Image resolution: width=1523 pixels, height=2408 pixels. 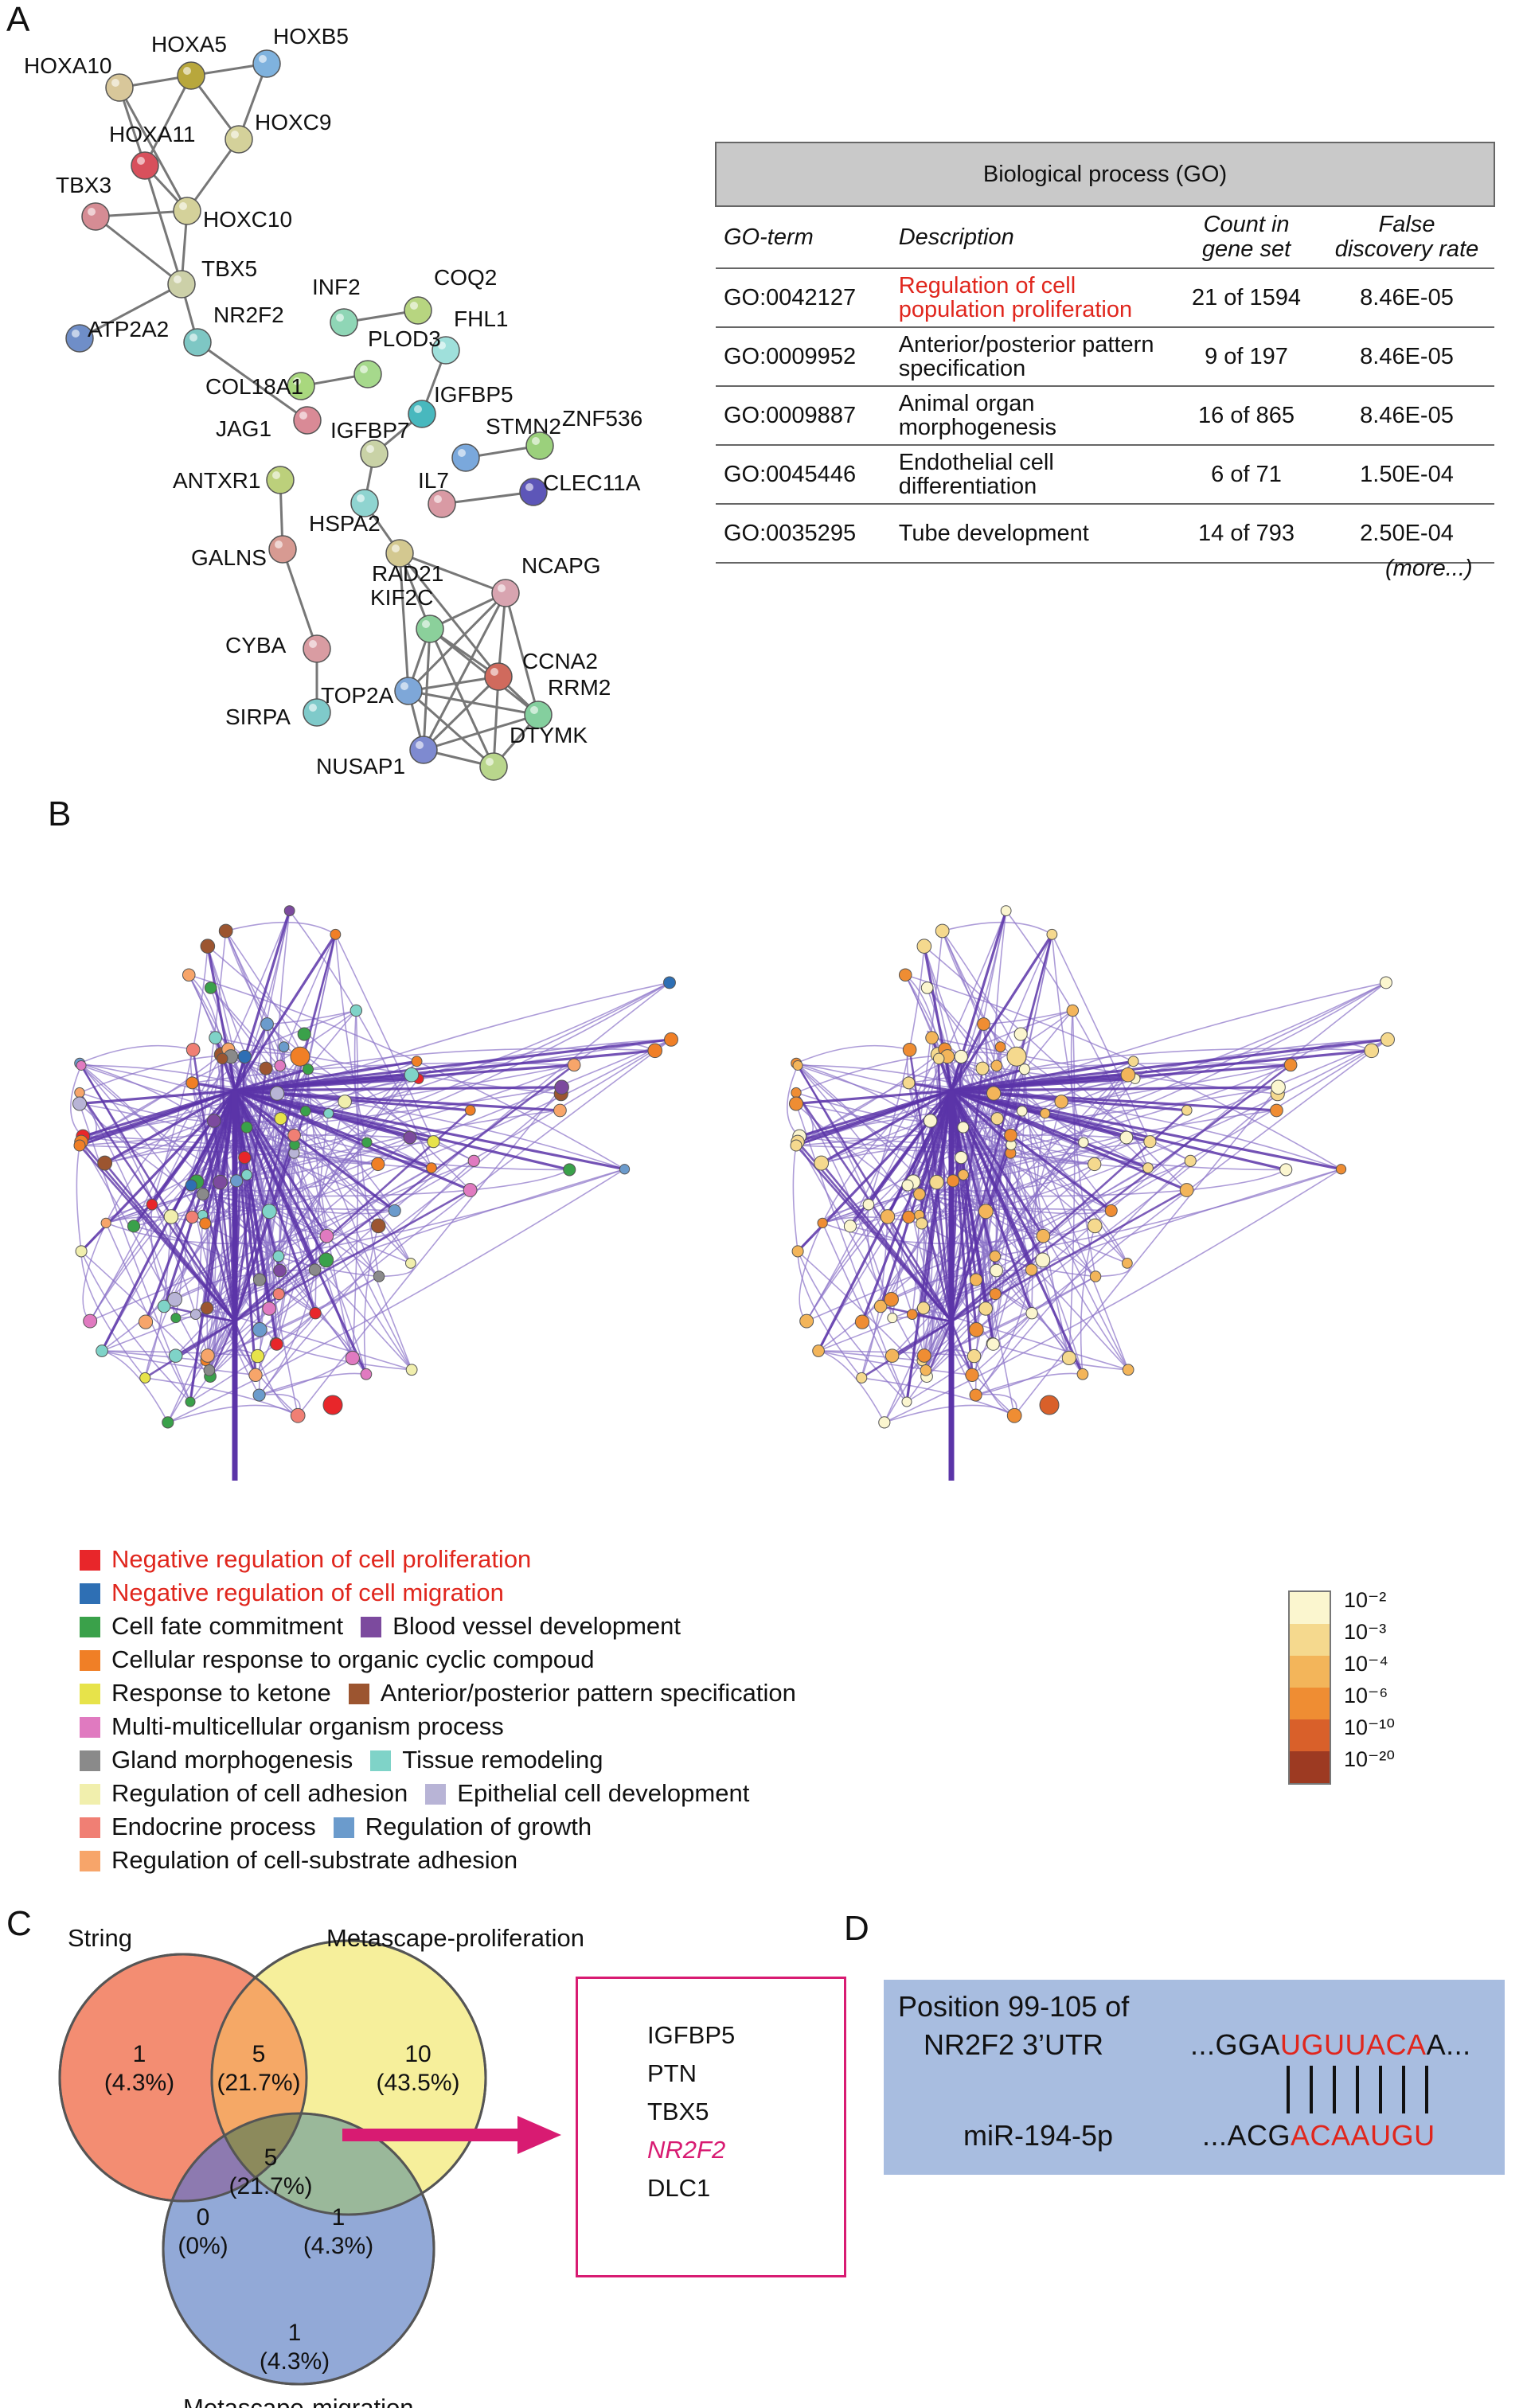 What do you see at coordinates (377, 757) in the screenshot?
I see `gene-node-nusap1: NUSAP1` at bounding box center [377, 757].